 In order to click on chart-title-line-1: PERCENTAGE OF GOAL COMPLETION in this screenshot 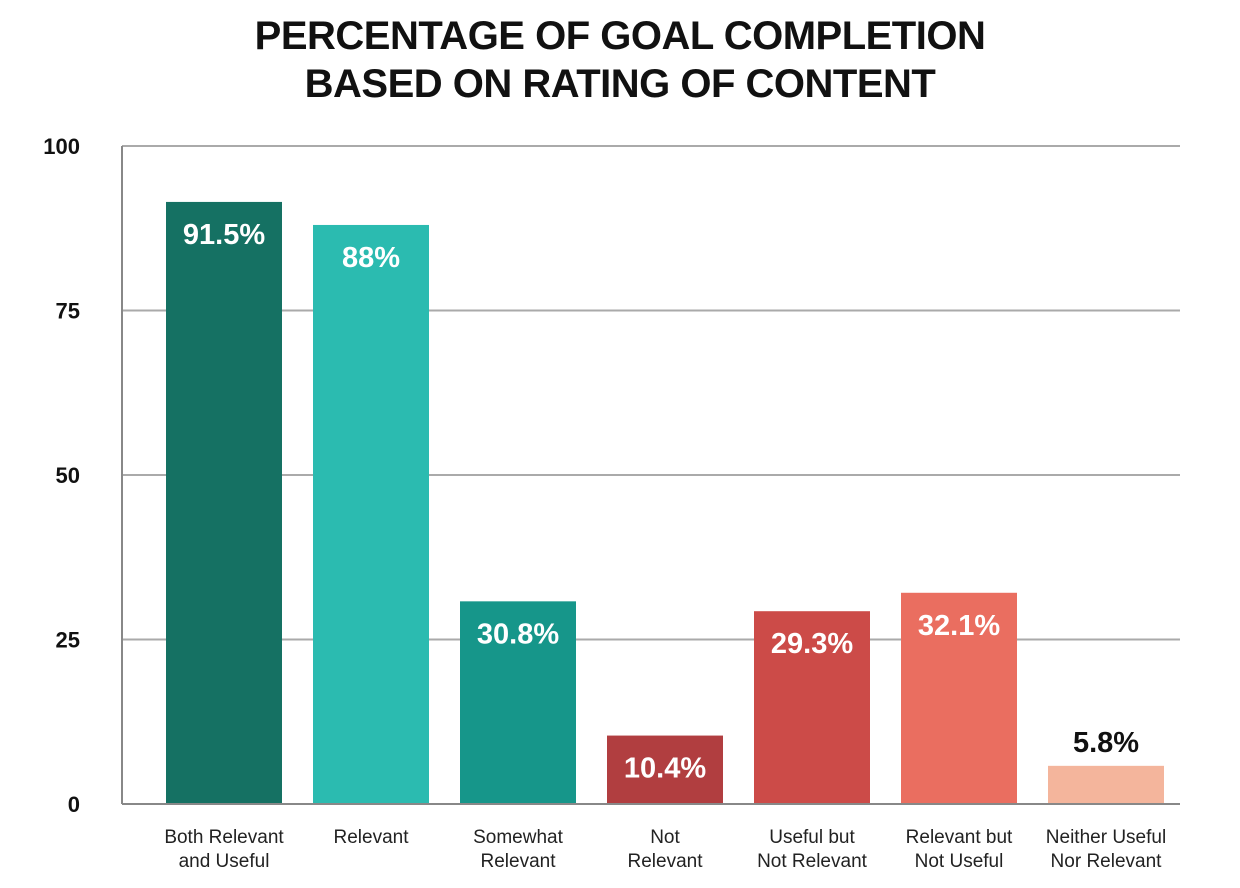, I will do `click(620, 36)`.